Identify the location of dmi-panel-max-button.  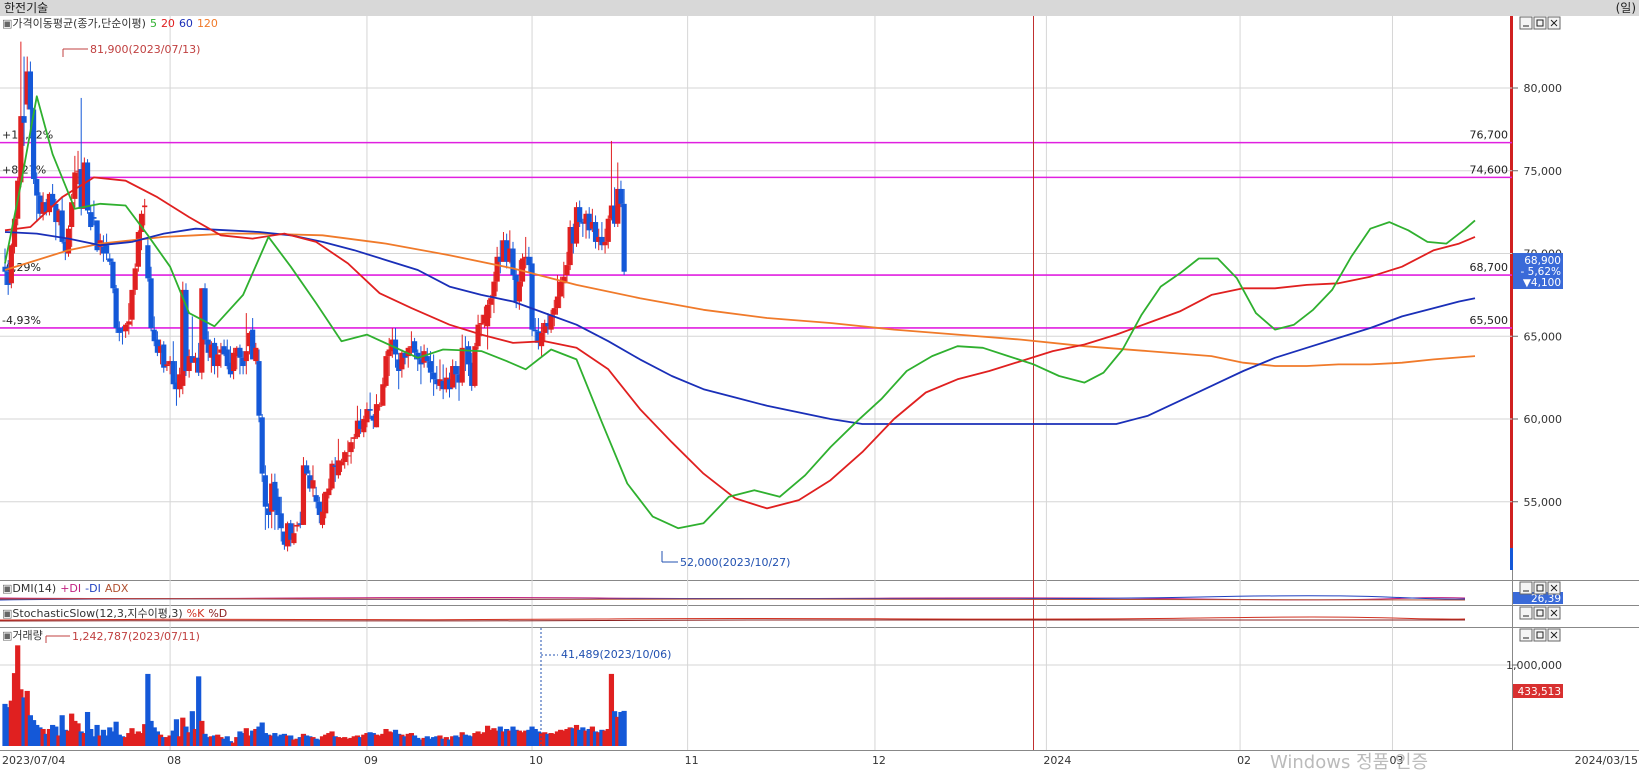
(1540, 588).